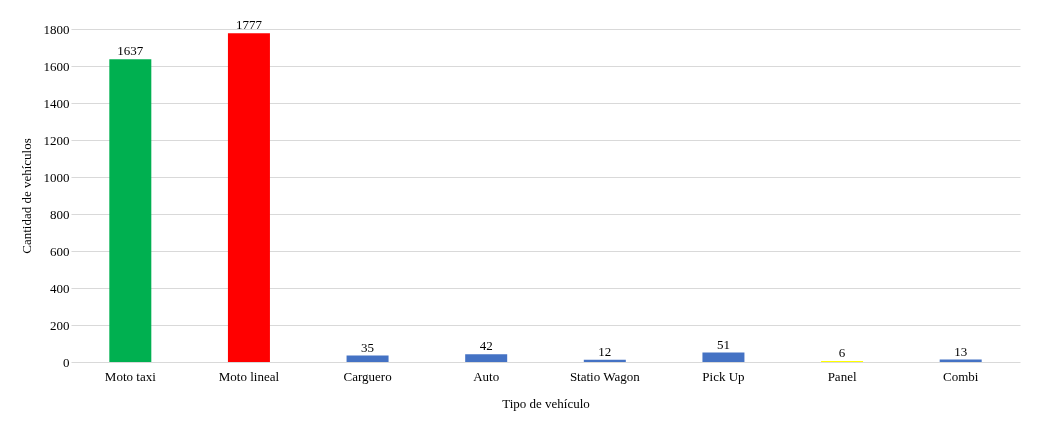  What do you see at coordinates (56, 29) in the screenshot?
I see `y-tick-label: 1800` at bounding box center [56, 29].